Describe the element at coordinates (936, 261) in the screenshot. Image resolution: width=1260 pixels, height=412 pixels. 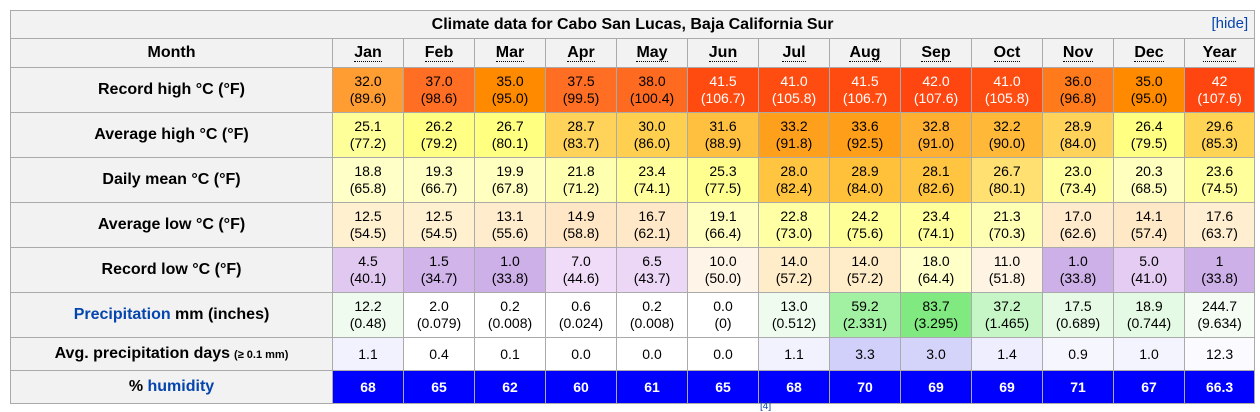
I see `value-metric: 18.0` at that location.